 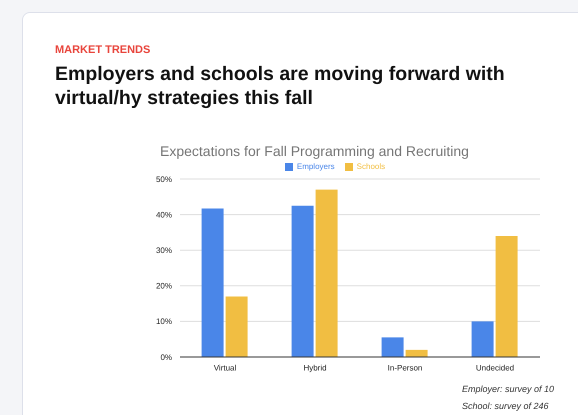 What do you see at coordinates (314, 151) in the screenshot?
I see `chart-subtitle: Expectations for Fall Programming and Recruiting` at bounding box center [314, 151].